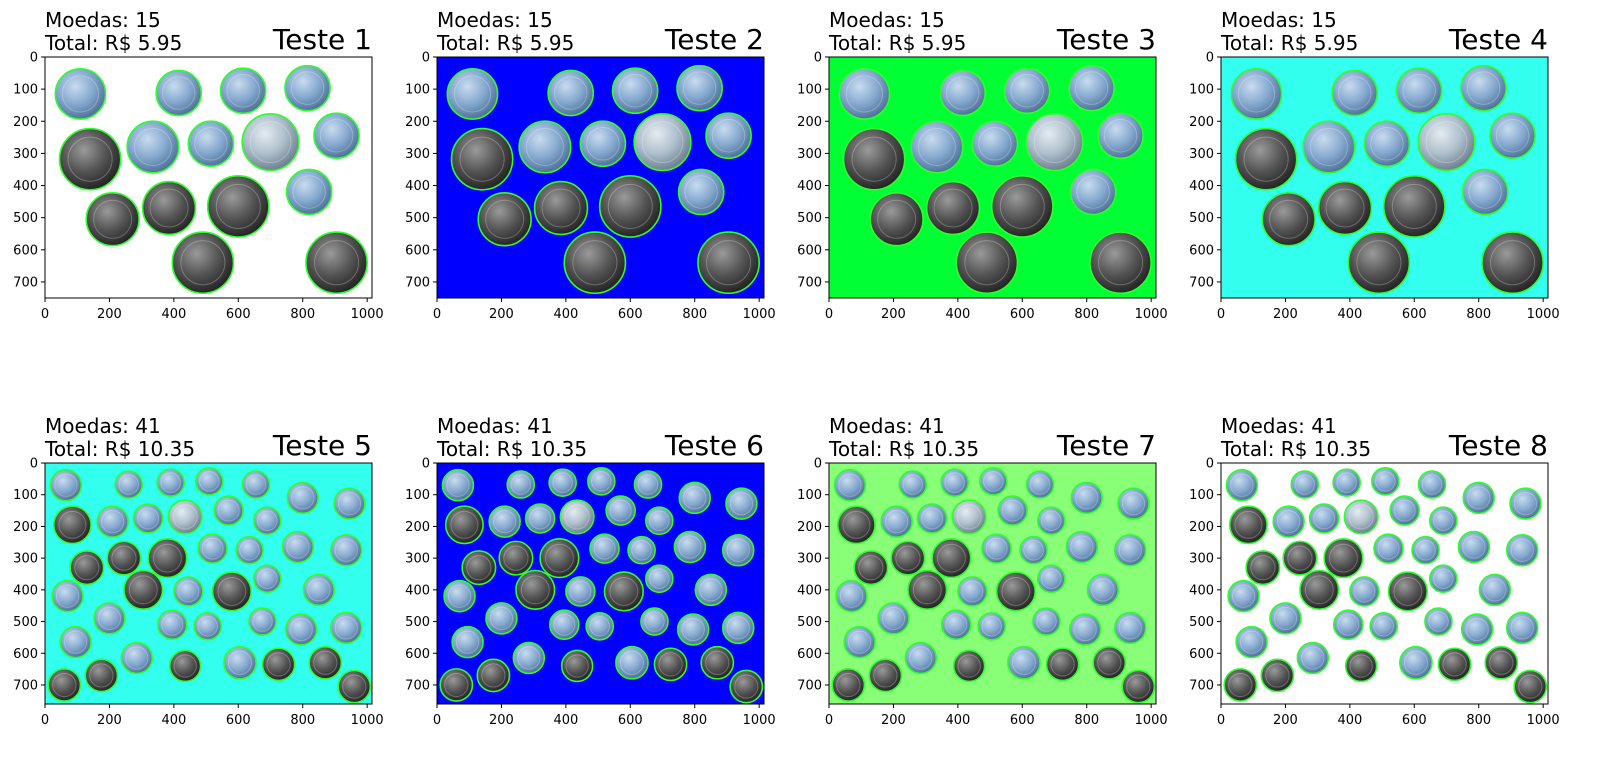  Describe the element at coordinates (809, 250) in the screenshot. I see `y-tick-label: 600` at that location.